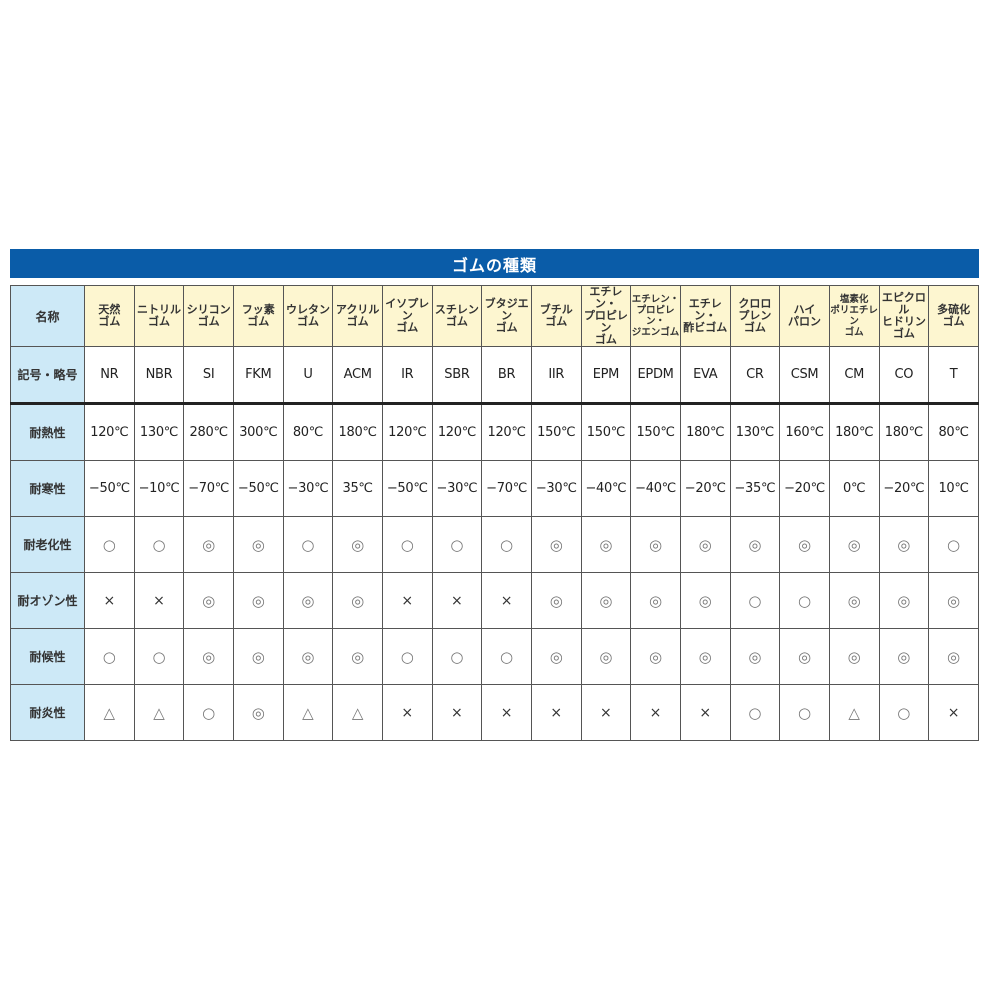 Image resolution: width=989 pixels, height=989 pixels. I want to click on row-label: 耐寒性, so click(47, 488).